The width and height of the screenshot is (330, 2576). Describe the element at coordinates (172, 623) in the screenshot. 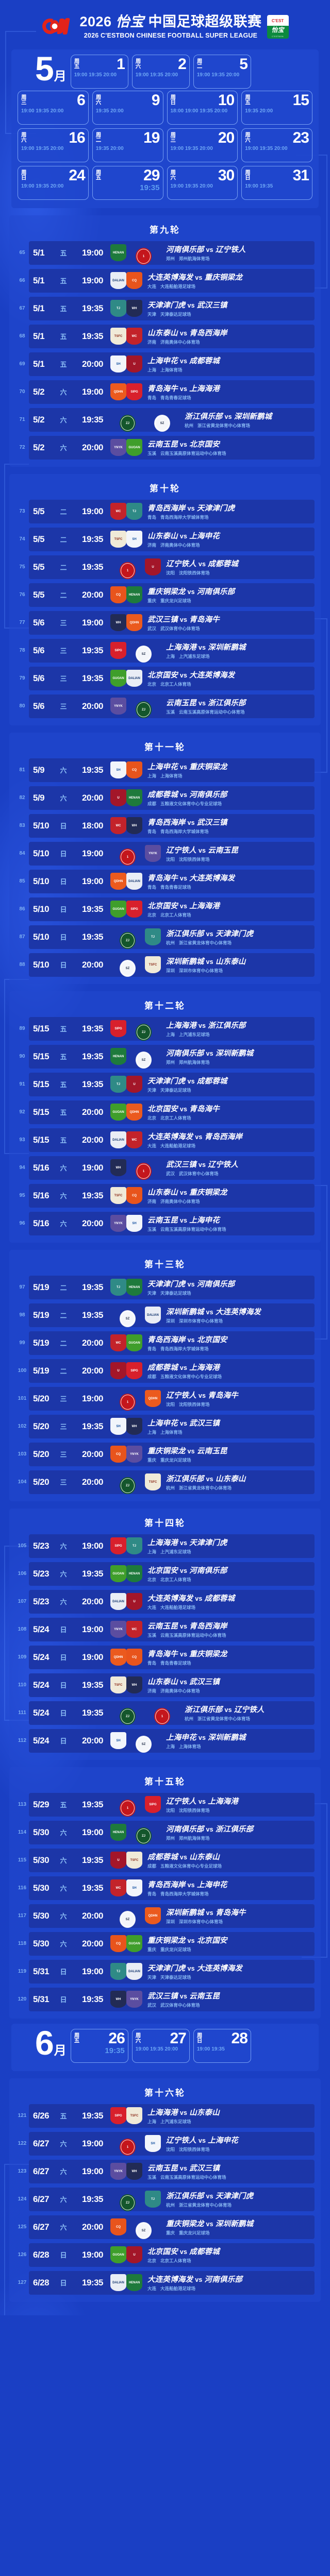

I see `match-card: 5/6 三 19:00 WH QDHN 武汉三镇 vs 青岛海牛 武汉 武汉体育中心体育场` at that location.